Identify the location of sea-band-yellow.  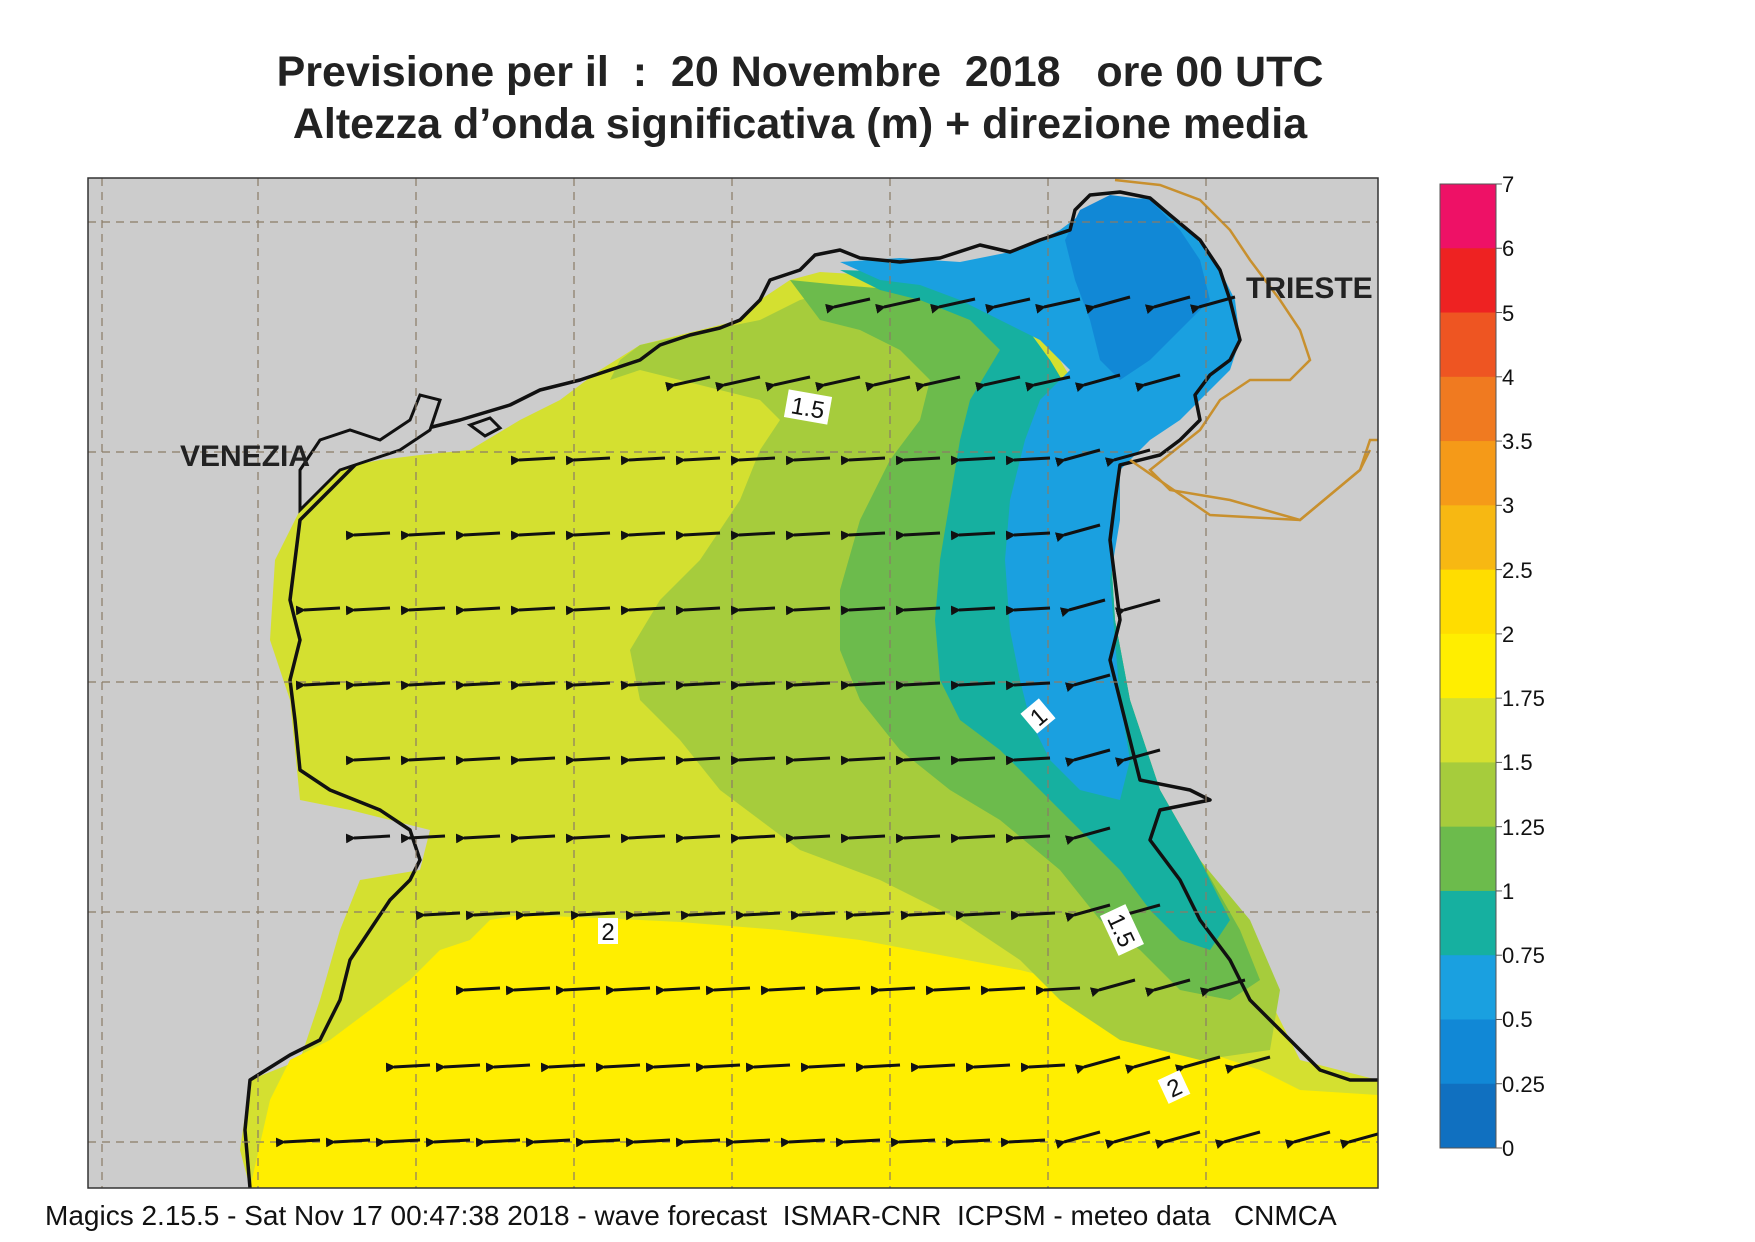
(814, 1051).